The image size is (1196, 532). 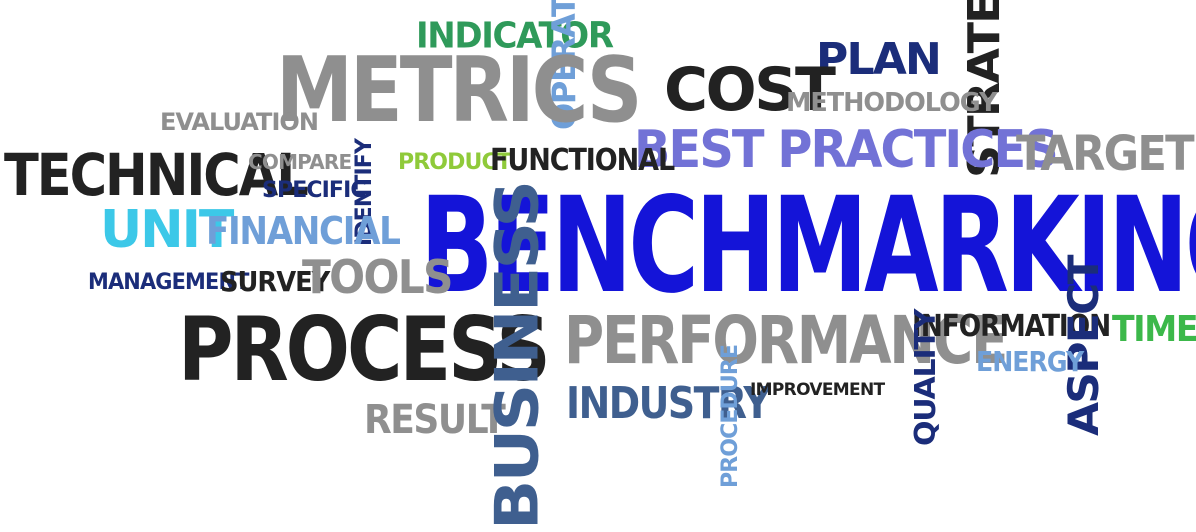 I want to click on word-compare: COMPARE, so click(x=300, y=162).